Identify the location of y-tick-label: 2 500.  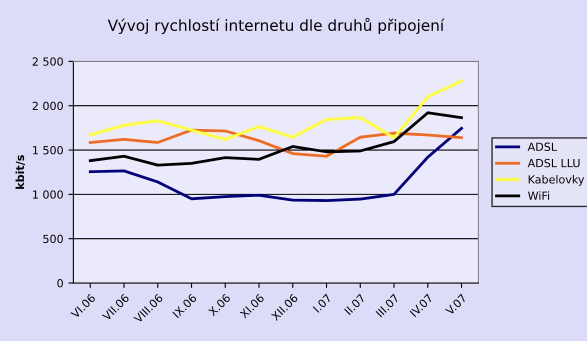
(47, 61).